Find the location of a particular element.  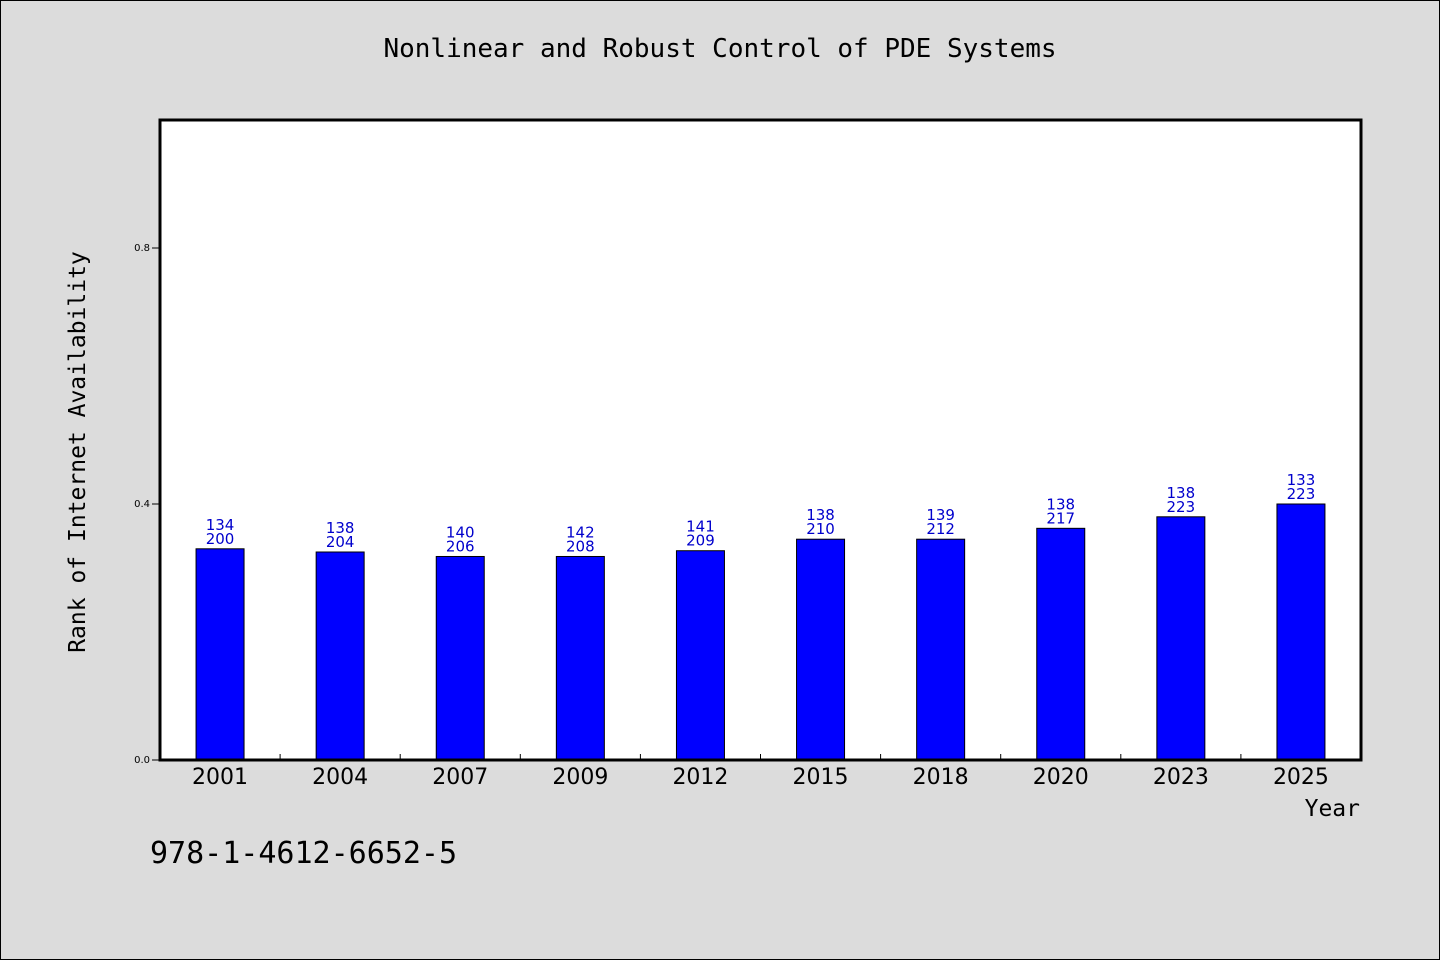

bar-label-top: 140 is located at coordinates (460, 532).